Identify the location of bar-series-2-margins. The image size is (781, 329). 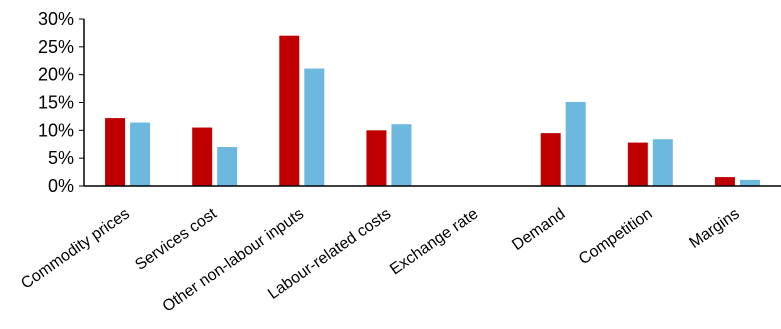
(749, 182).